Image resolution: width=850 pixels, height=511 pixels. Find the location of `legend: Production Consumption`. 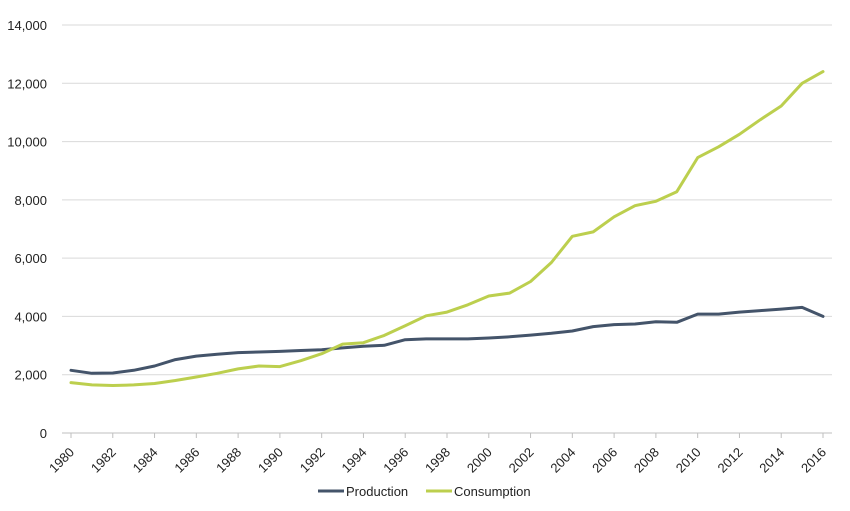

legend: Production Consumption is located at coordinates (424, 491).